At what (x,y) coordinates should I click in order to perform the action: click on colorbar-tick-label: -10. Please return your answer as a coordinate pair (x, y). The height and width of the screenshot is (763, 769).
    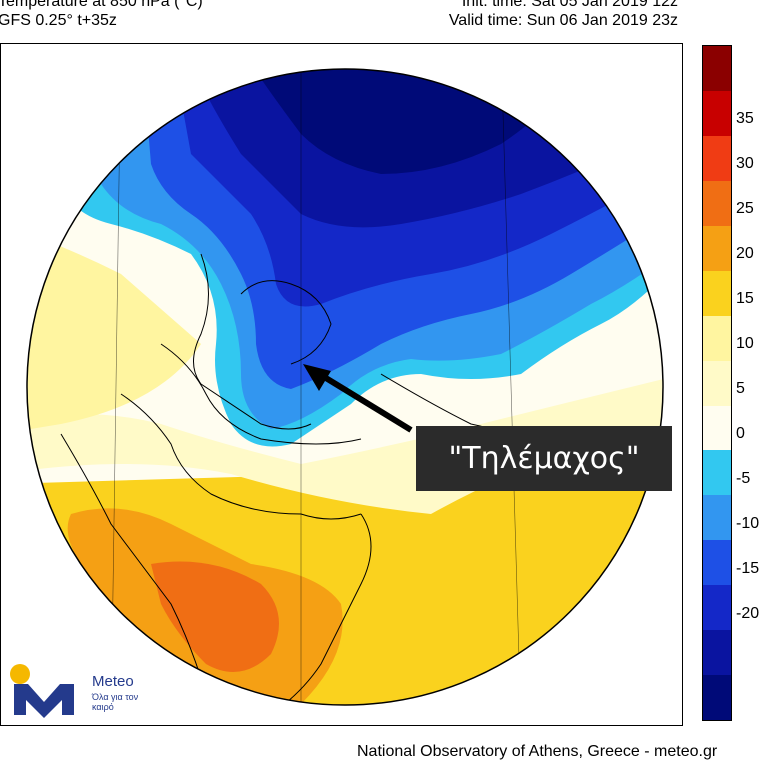
    Looking at the image, I should click on (748, 524).